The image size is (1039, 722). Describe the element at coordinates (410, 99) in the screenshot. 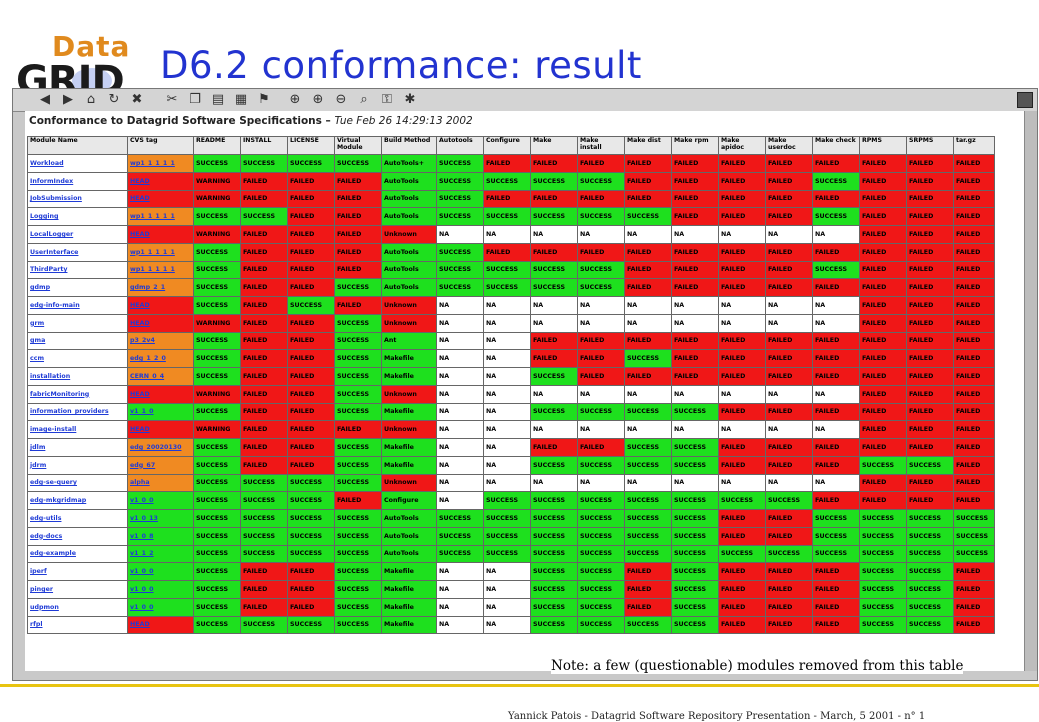

I see `settings-icon: ✱` at that location.